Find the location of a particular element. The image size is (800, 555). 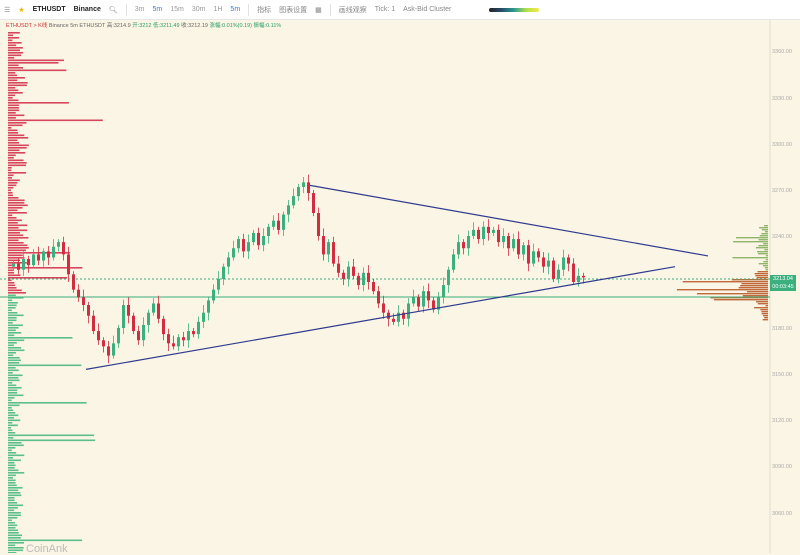

grid-icon: ▦ is located at coordinates (318, 10).